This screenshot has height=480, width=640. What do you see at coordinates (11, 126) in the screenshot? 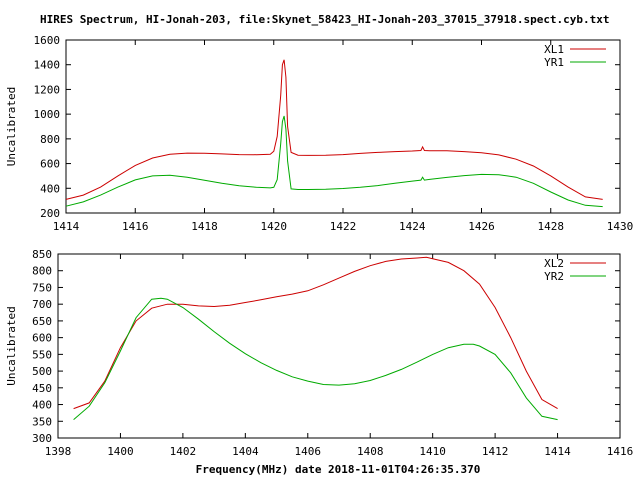
I see `top-y-axis-label: Uncalibrated` at bounding box center [11, 126].